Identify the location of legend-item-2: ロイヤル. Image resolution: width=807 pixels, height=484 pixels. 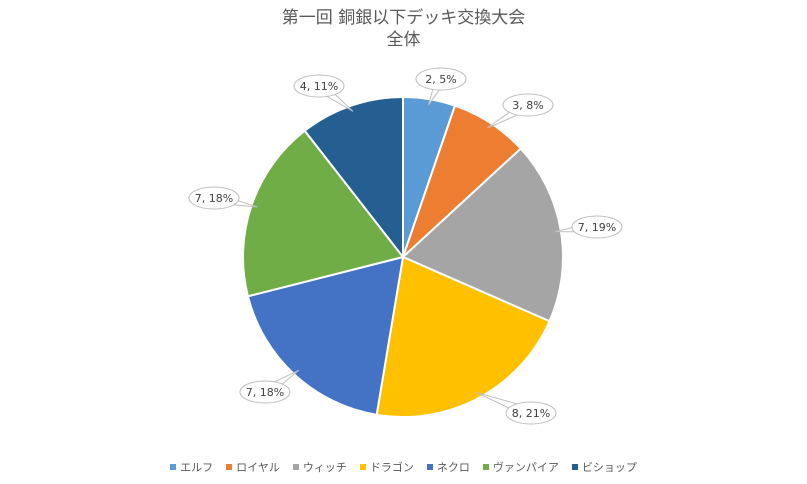
(253, 467).